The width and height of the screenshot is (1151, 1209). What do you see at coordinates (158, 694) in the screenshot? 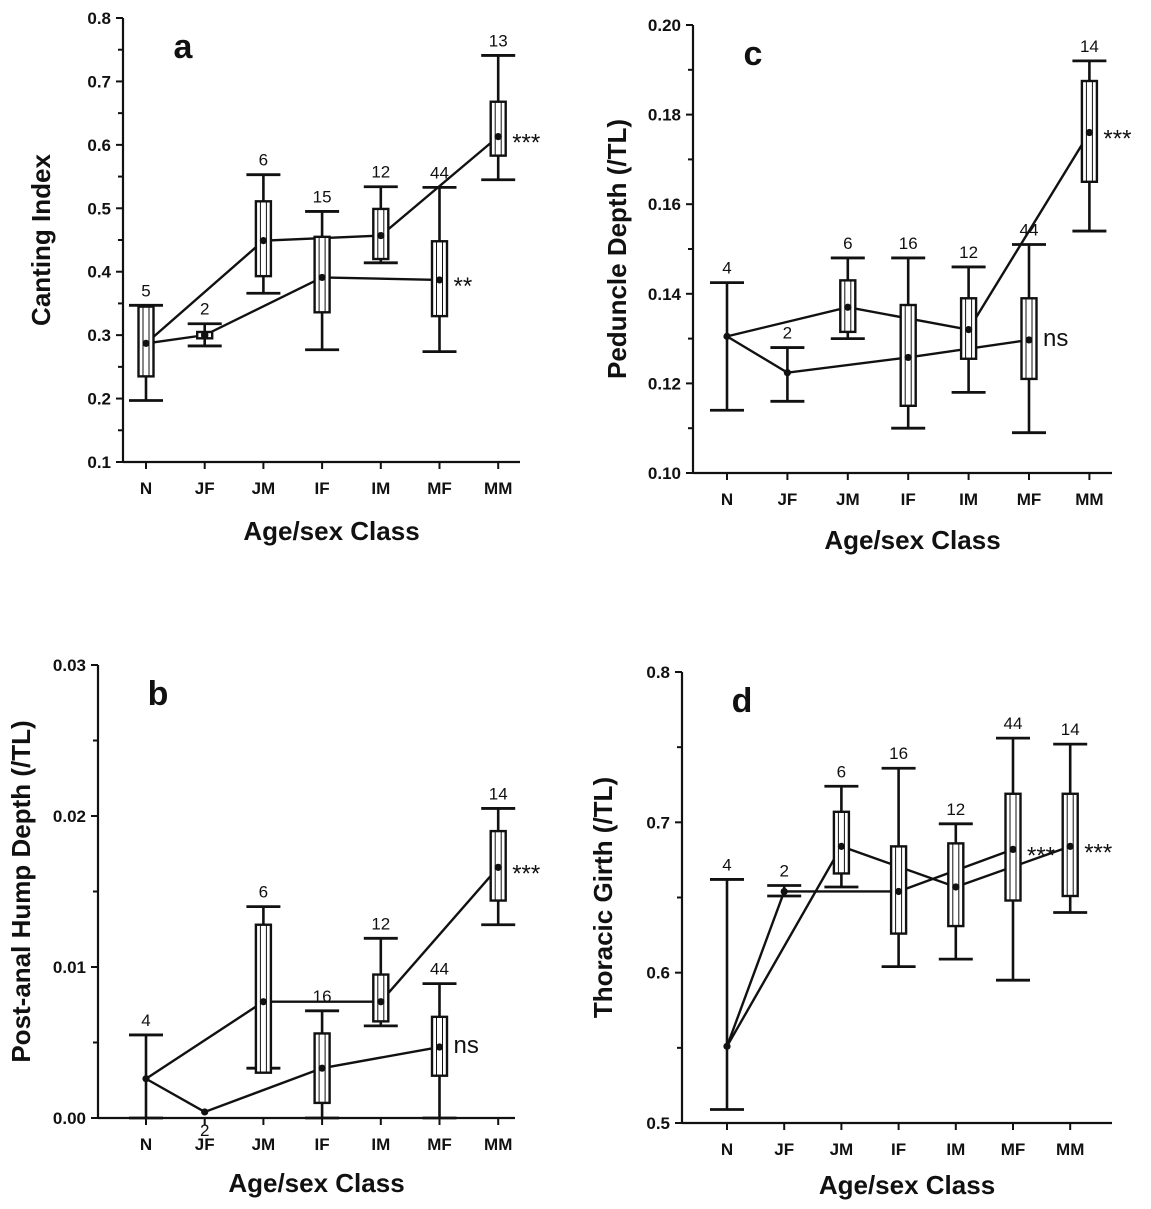
I see `panel-letter: b` at bounding box center [158, 694].